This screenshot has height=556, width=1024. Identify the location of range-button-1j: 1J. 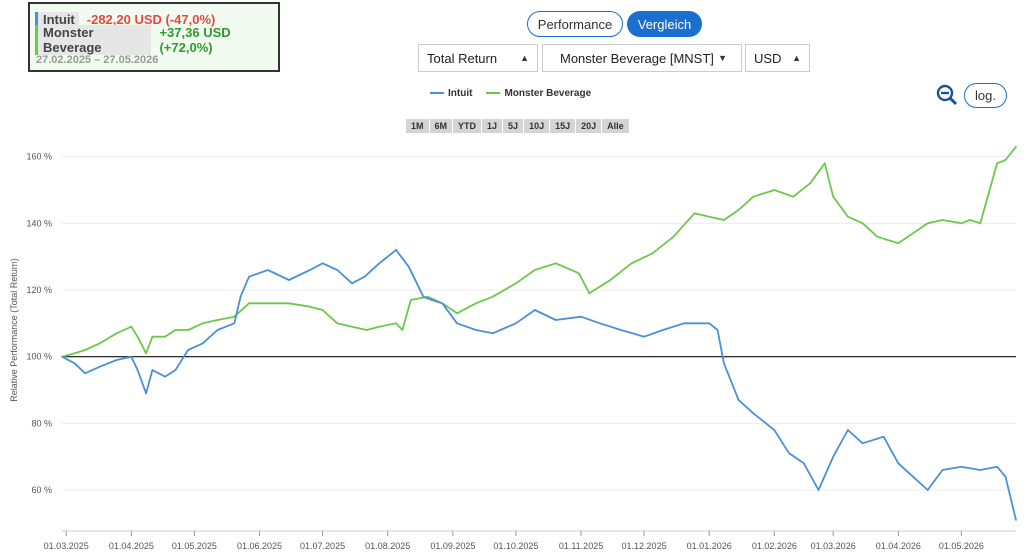
(492, 126).